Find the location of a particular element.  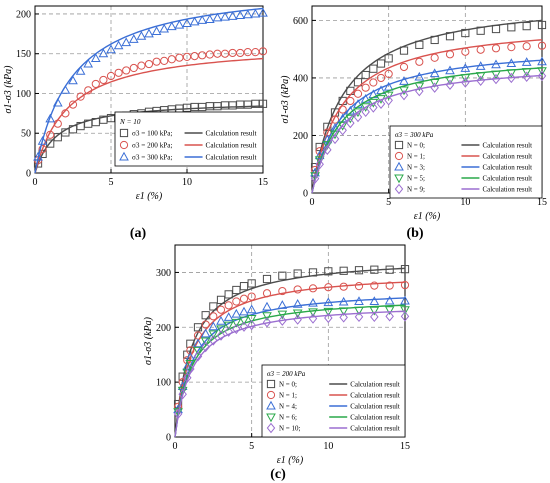

legend-series-name: N = 0; is located at coordinates (416, 146).